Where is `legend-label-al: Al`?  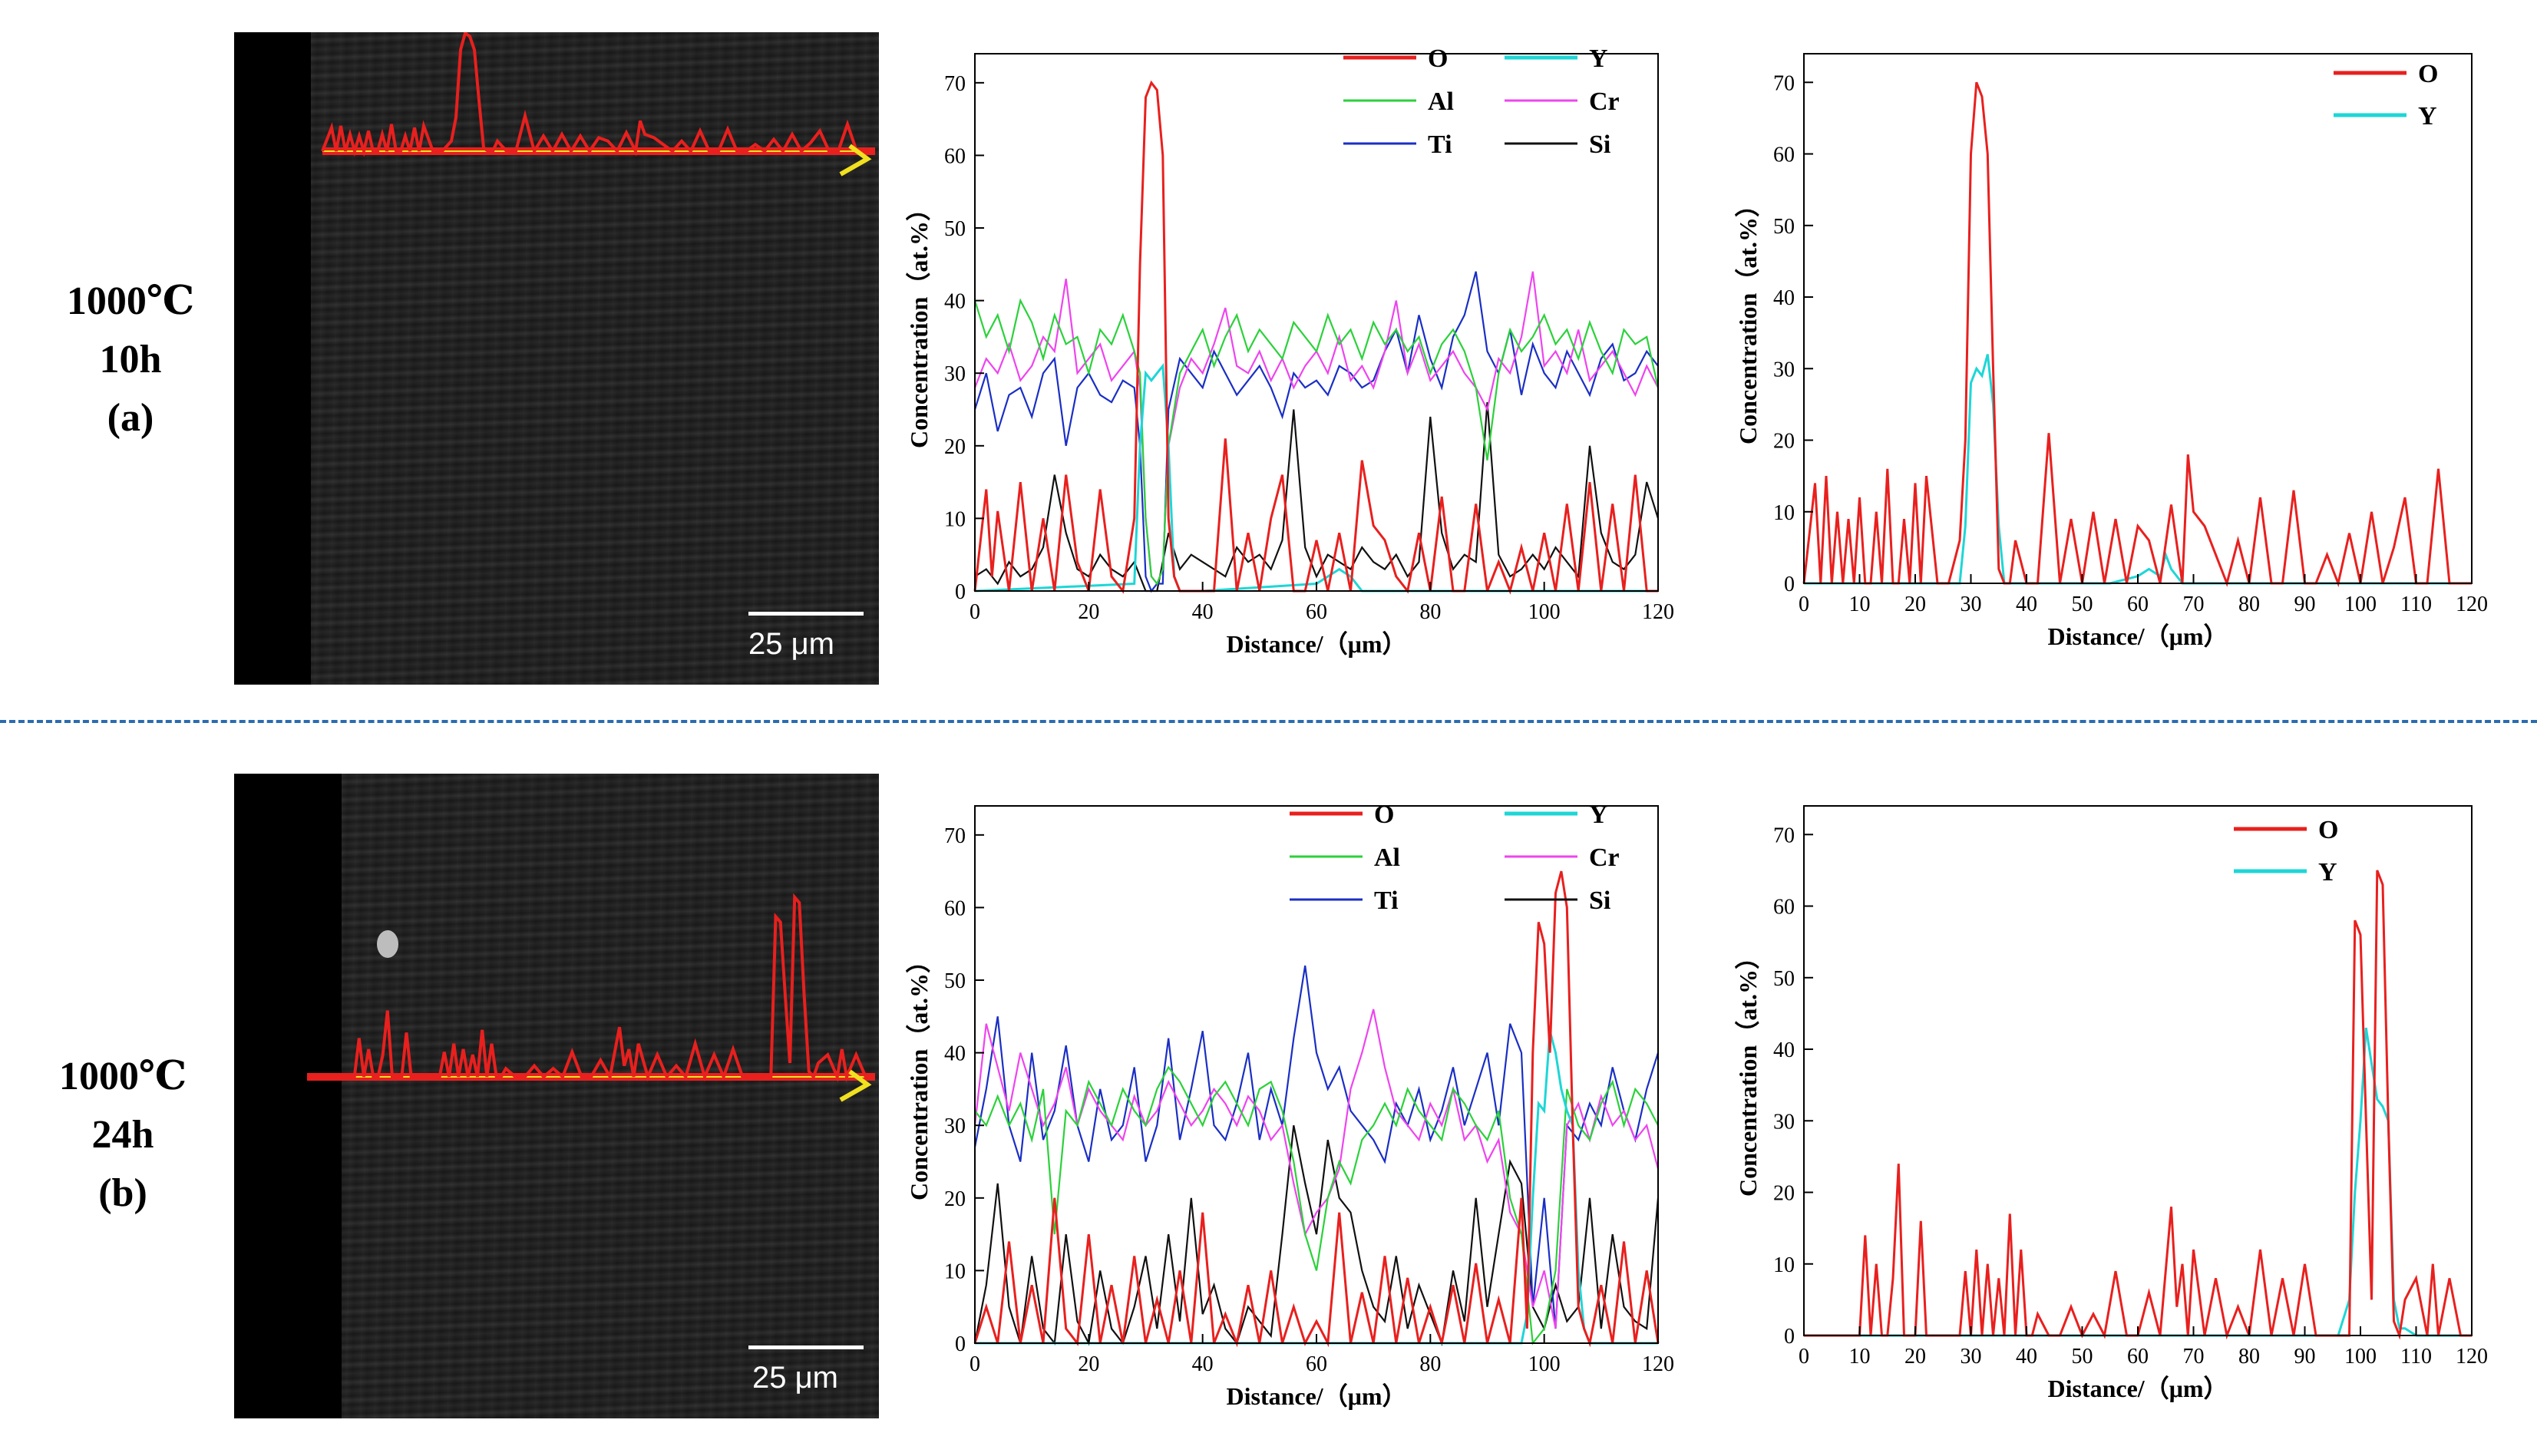 legend-label-al: Al is located at coordinates (1387, 858).